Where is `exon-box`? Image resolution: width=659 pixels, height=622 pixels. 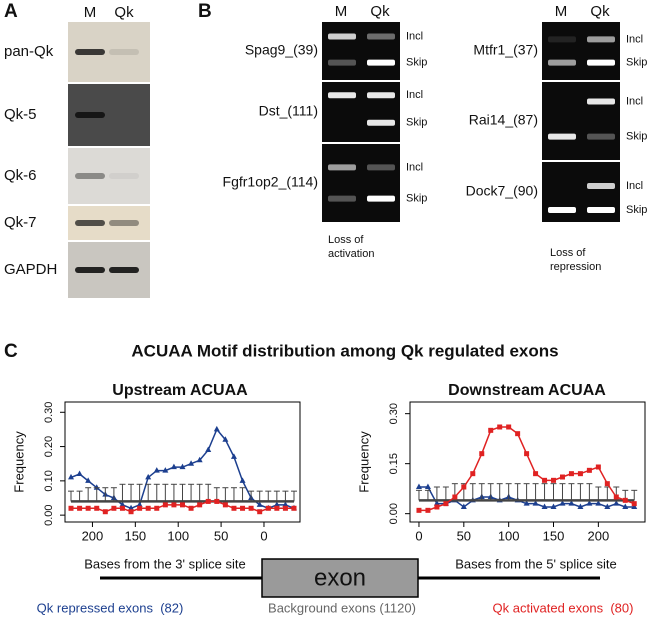 exon-box is located at coordinates (340, 578).